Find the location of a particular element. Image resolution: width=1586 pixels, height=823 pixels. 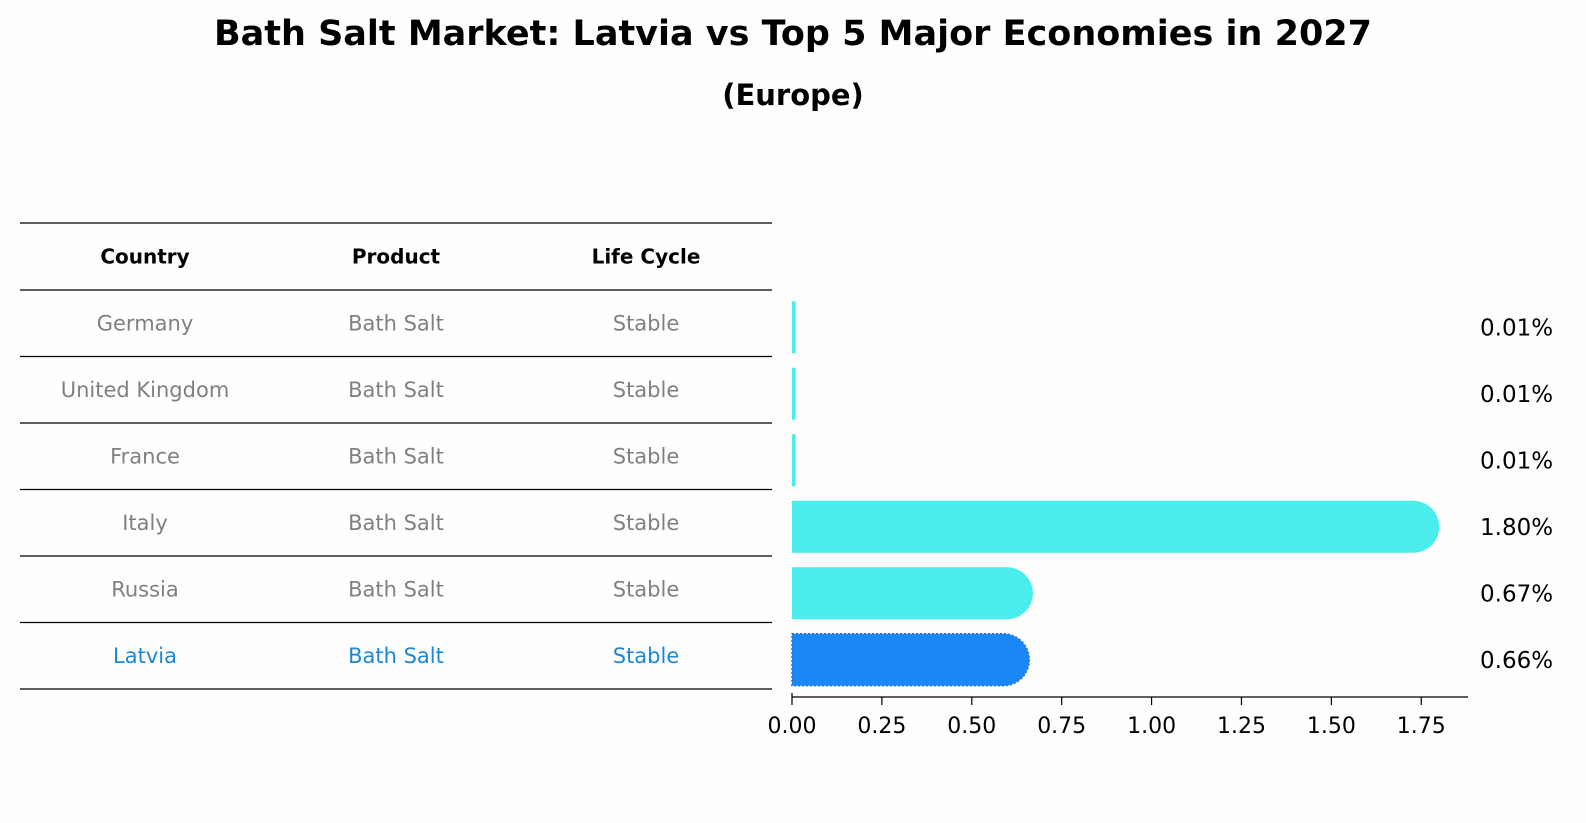

chart-subtitle: (Europe) is located at coordinates (793, 95).